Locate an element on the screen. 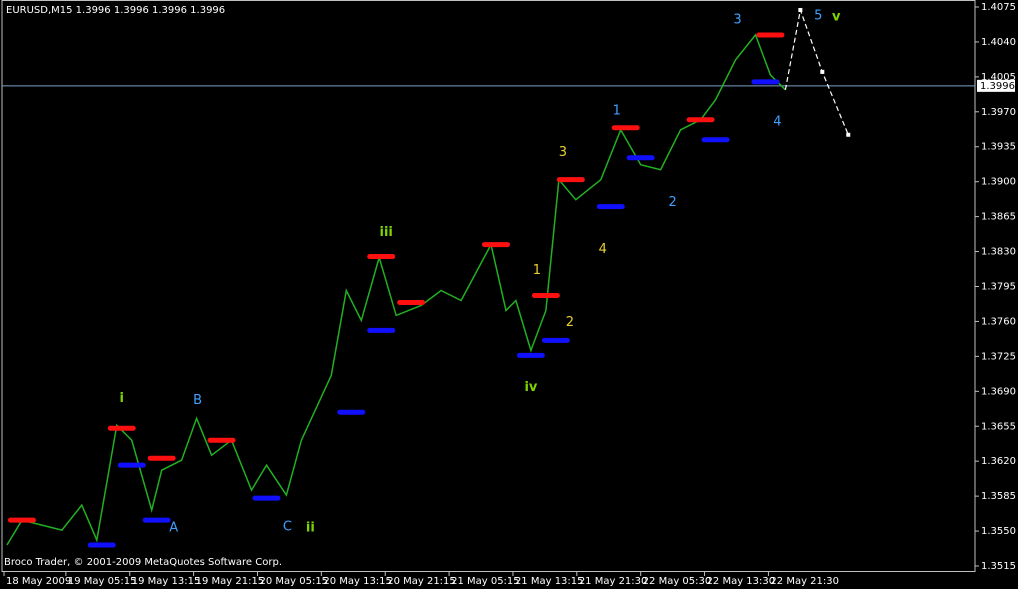 The height and width of the screenshot is (589, 1018). y-tick-label: 1.3725 is located at coordinates (998, 356).